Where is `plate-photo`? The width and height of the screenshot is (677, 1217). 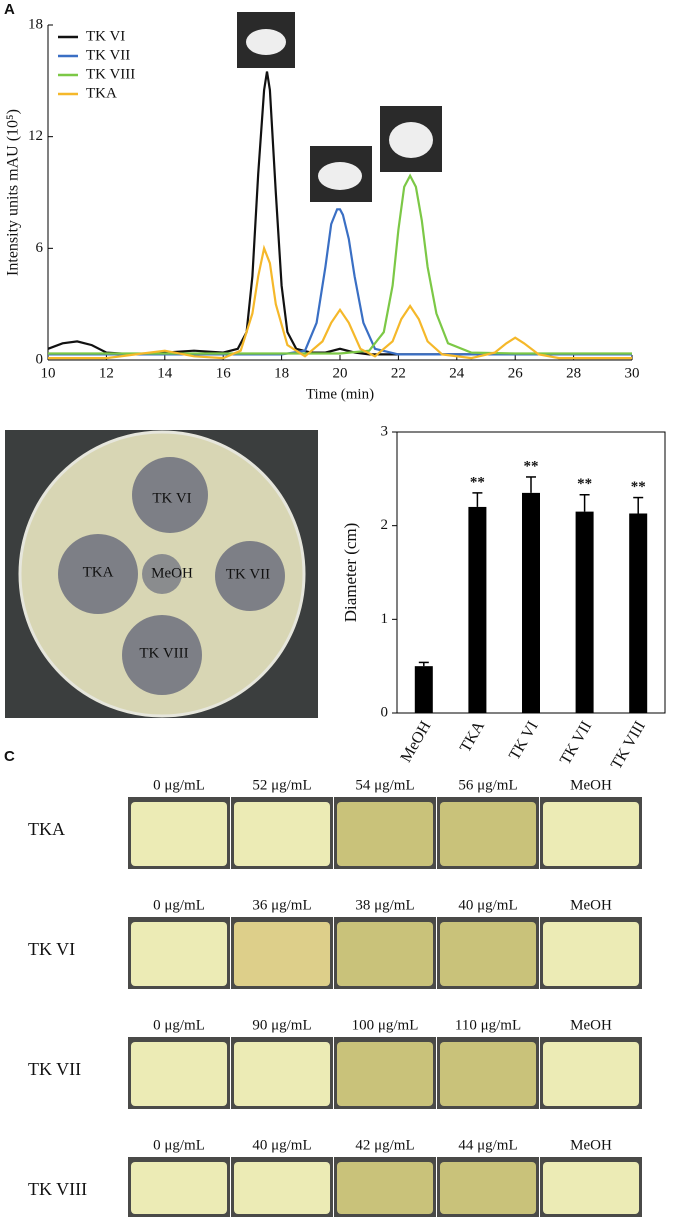 plate-photo is located at coordinates (161, 574).